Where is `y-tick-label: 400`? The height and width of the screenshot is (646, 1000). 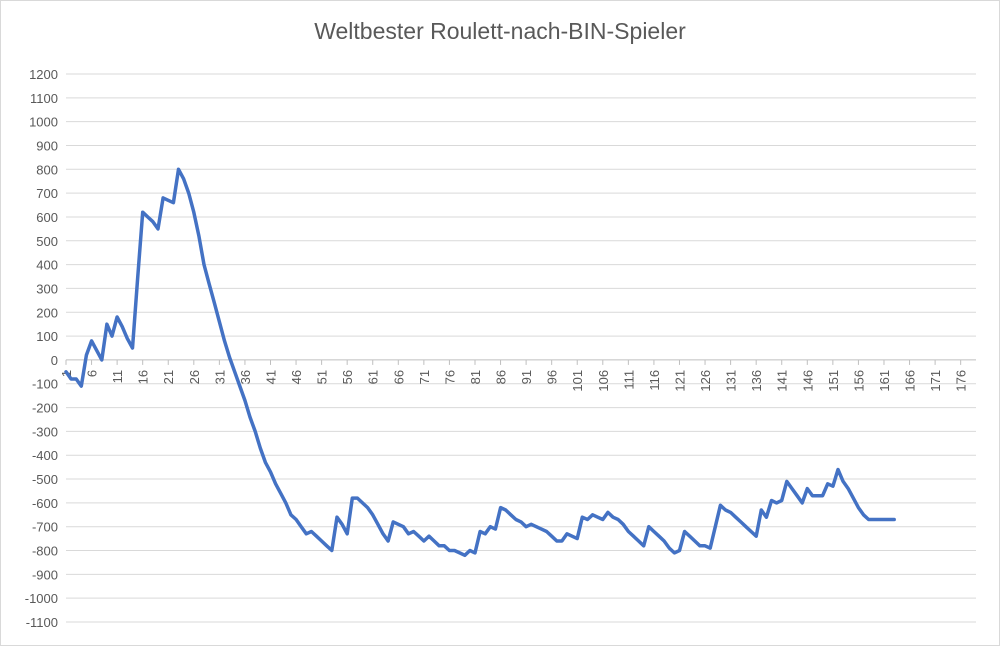
y-tick-label: 400 is located at coordinates (47, 265).